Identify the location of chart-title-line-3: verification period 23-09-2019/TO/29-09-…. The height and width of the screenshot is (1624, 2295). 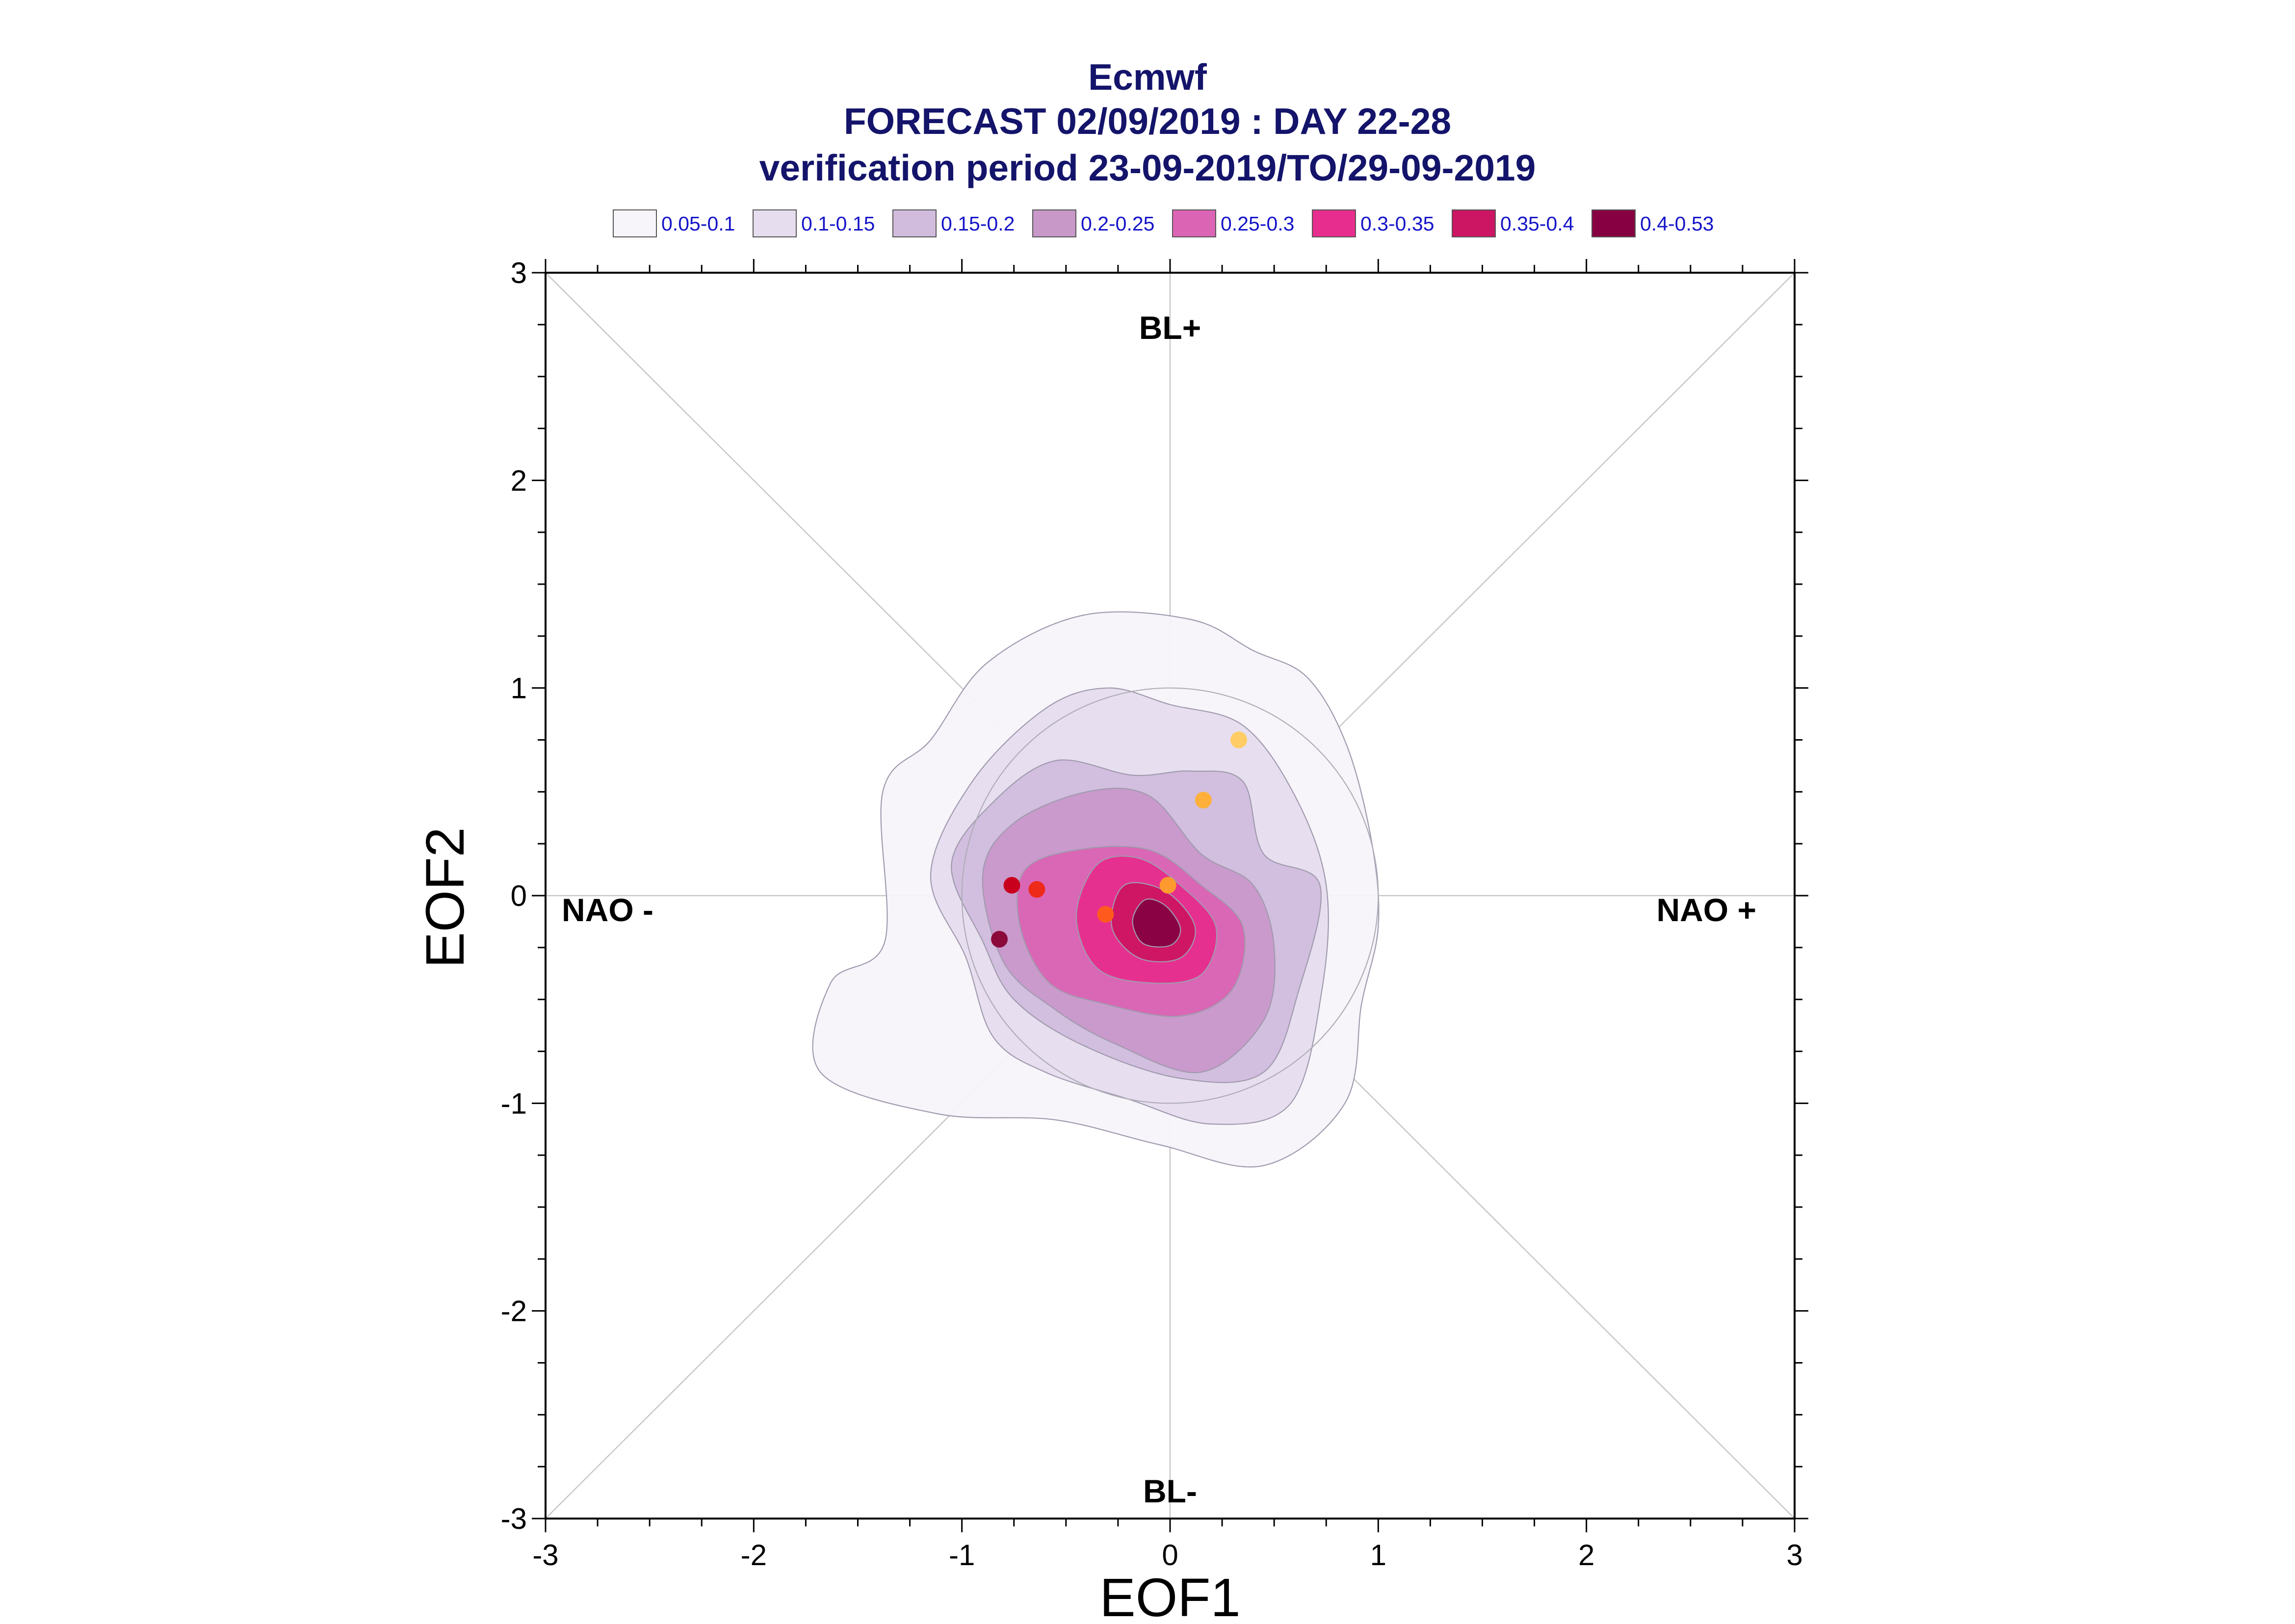
(1147, 167).